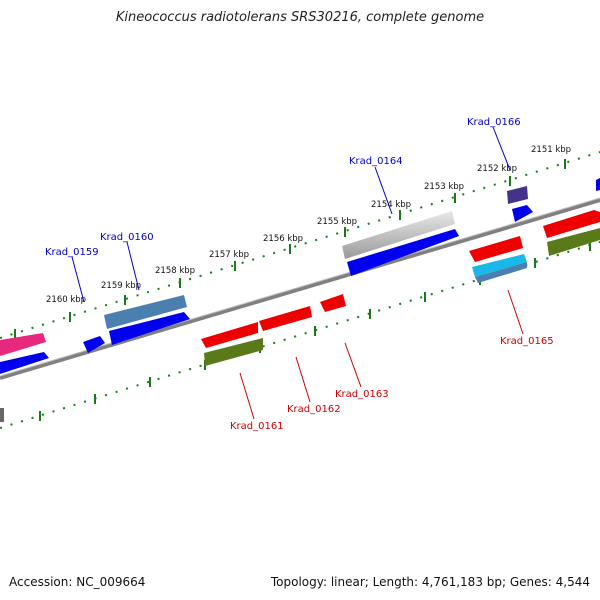 The width and height of the screenshot is (600, 600). Describe the element at coordinates (121, 286) in the screenshot. I see `ruler-label-2159: 2159 kbp` at that location.